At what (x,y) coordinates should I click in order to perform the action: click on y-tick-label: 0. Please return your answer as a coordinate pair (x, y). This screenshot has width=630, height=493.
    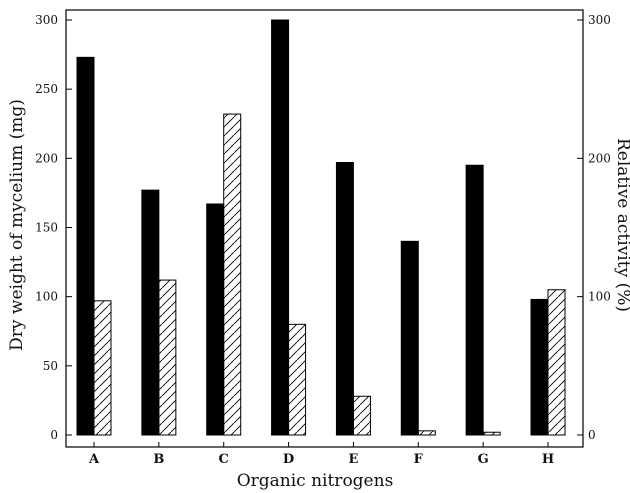
    Looking at the image, I should click on (54, 435).